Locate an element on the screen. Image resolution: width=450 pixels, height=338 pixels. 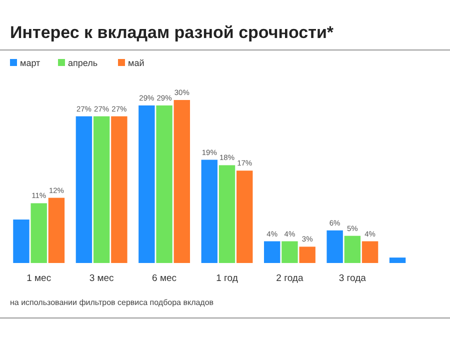
legend-label: апрель is located at coordinates (83, 63).